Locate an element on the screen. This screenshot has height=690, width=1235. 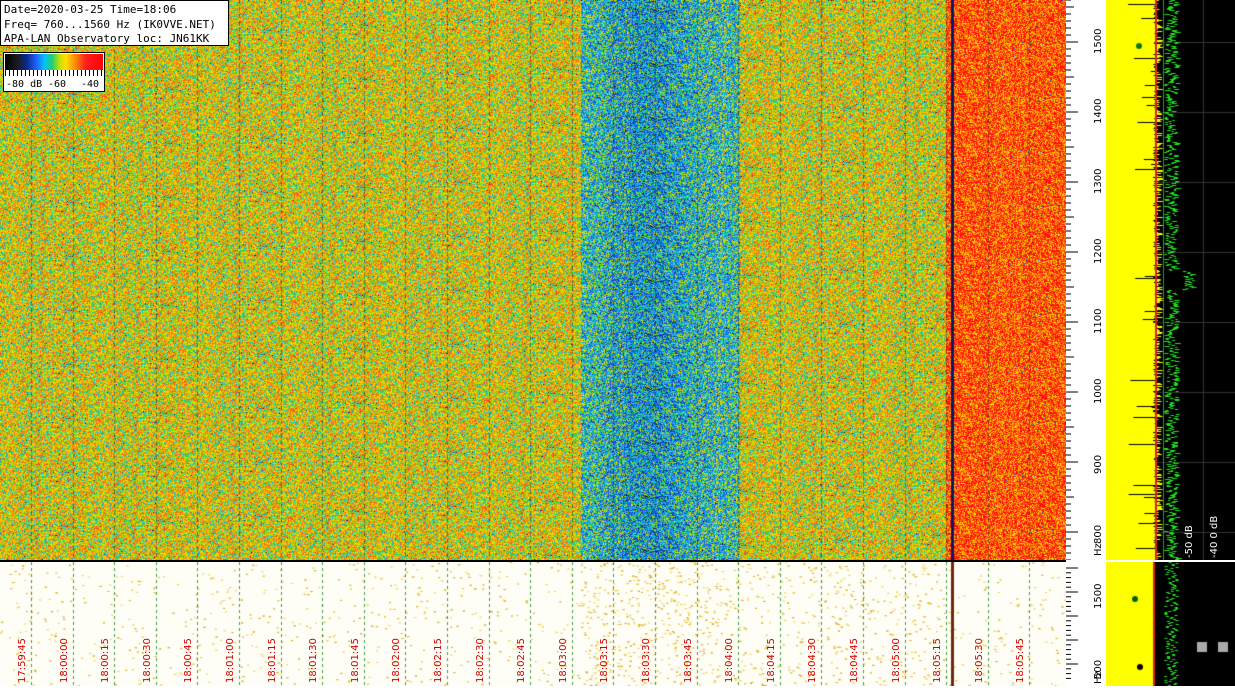
freq-tick-label: 1500 is located at coordinates (1098, 41).